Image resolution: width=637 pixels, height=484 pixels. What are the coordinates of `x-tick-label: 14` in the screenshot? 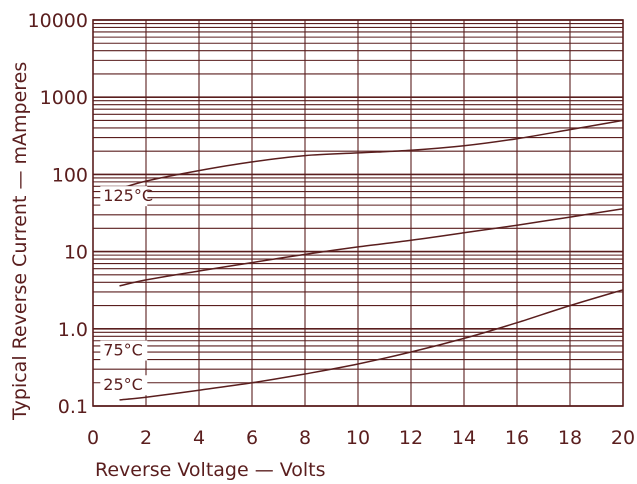 It's located at (464, 438).